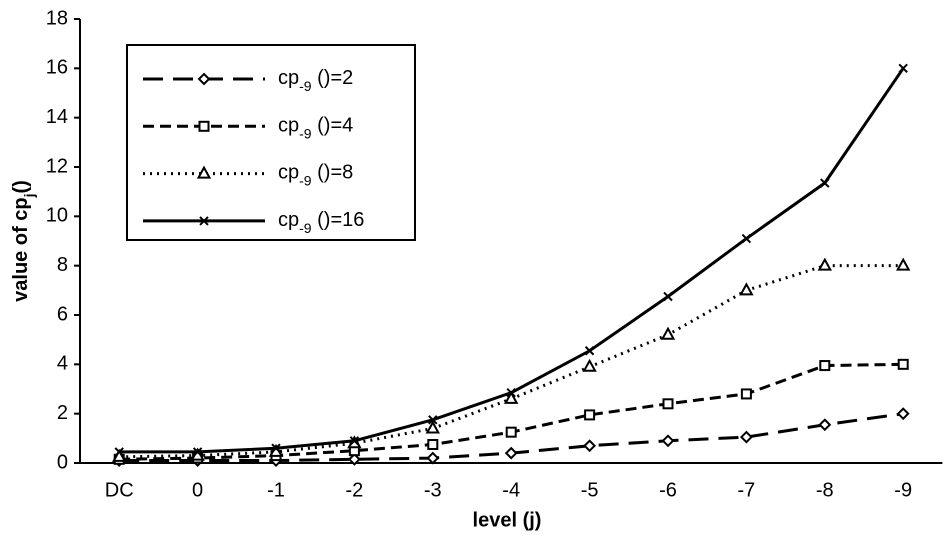 Image resolution: width=944 pixels, height=536 pixels. I want to click on legend: cp-9 ()=2 cp-9 ()=4 cp-9 ()=8 cp-9 ()=16, so click(271, 142).